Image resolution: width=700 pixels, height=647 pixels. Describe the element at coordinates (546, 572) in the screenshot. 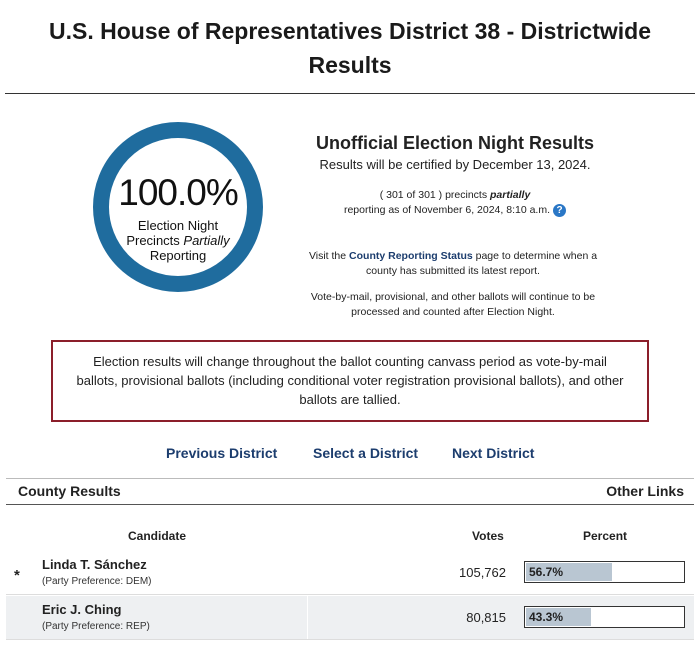

I see `percent-text: 56.7%` at that location.